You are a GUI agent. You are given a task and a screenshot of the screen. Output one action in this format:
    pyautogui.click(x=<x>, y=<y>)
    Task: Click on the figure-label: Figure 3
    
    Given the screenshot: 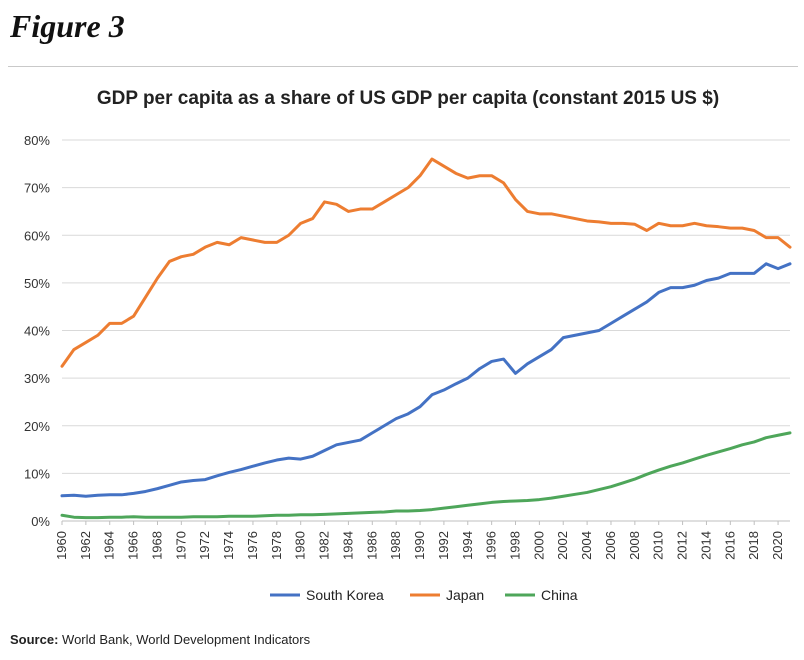 What is the action you would take?
    pyautogui.click(x=67, y=26)
    